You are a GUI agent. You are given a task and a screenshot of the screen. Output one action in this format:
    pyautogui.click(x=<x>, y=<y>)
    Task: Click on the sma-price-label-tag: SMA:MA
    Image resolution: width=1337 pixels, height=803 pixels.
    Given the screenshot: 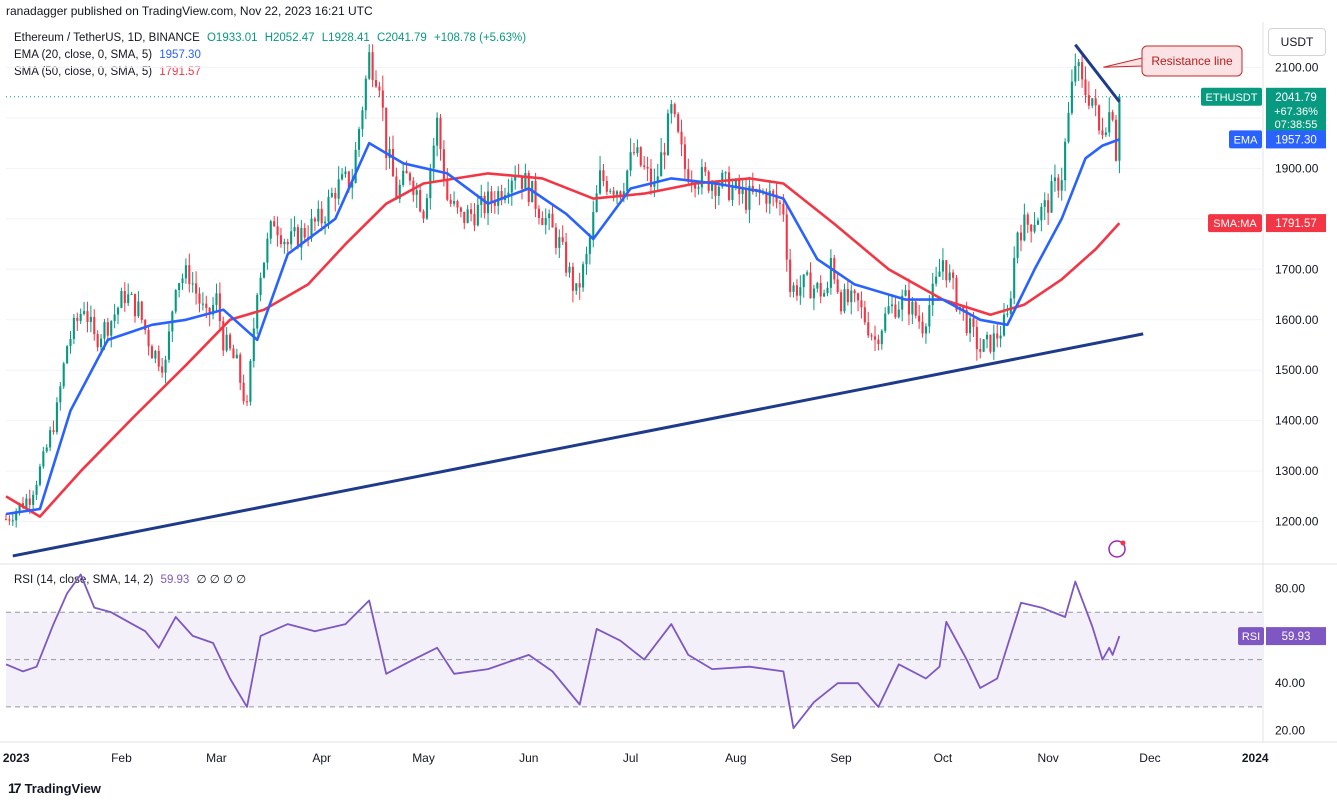 What is the action you would take?
    pyautogui.click(x=1235, y=224)
    